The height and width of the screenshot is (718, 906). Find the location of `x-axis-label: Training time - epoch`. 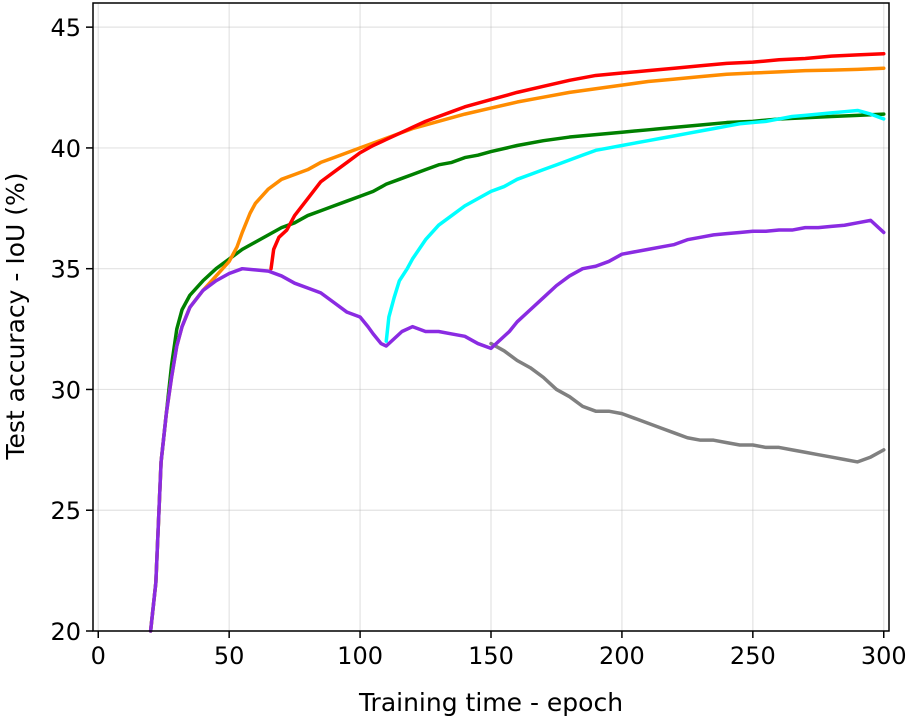

x-axis-label: Training time - epoch is located at coordinates (490, 702).